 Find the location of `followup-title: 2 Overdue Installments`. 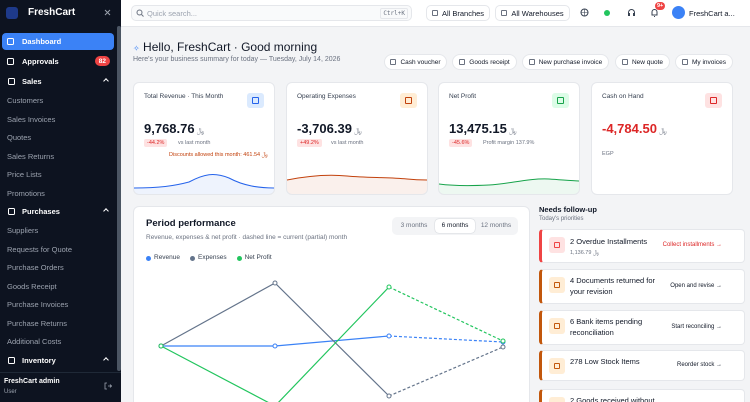

followup-title: 2 Overdue Installments is located at coordinates (609, 241).